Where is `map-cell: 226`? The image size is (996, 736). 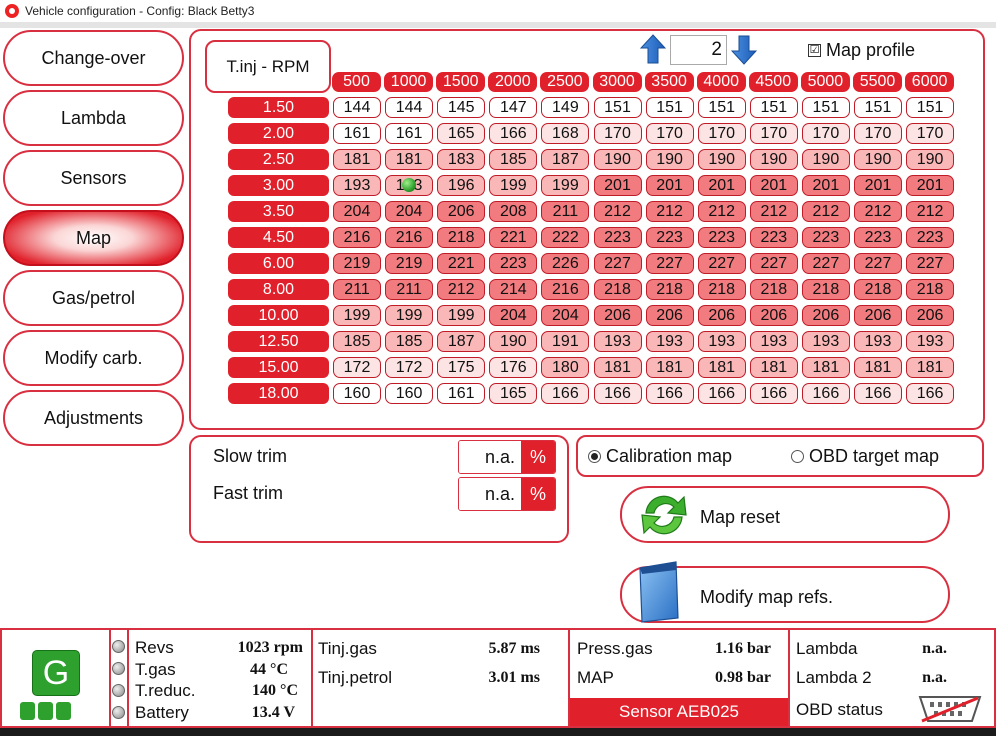
map-cell: 226 is located at coordinates (565, 263).